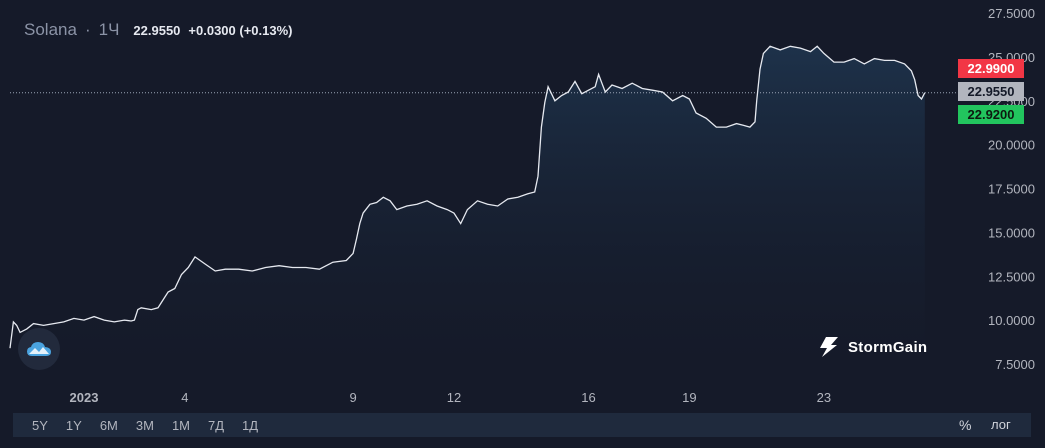  What do you see at coordinates (40, 425) in the screenshot?
I see `range-button-5y: 5Y` at bounding box center [40, 425].